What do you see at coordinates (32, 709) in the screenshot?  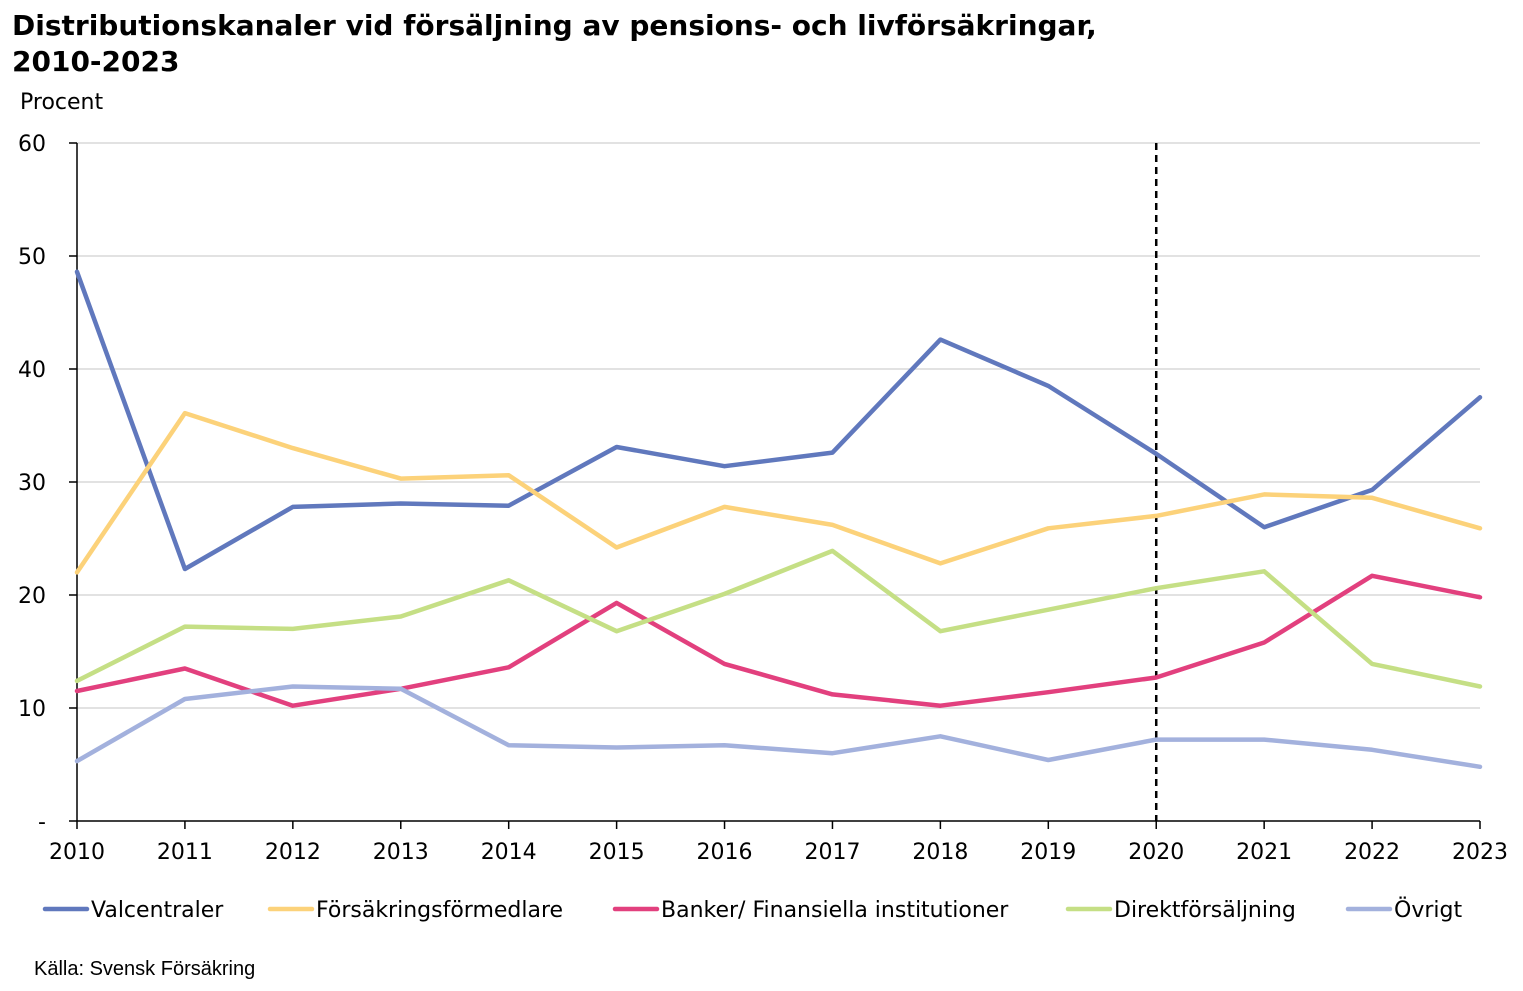 I see `y-tick-label: 10` at bounding box center [32, 709].